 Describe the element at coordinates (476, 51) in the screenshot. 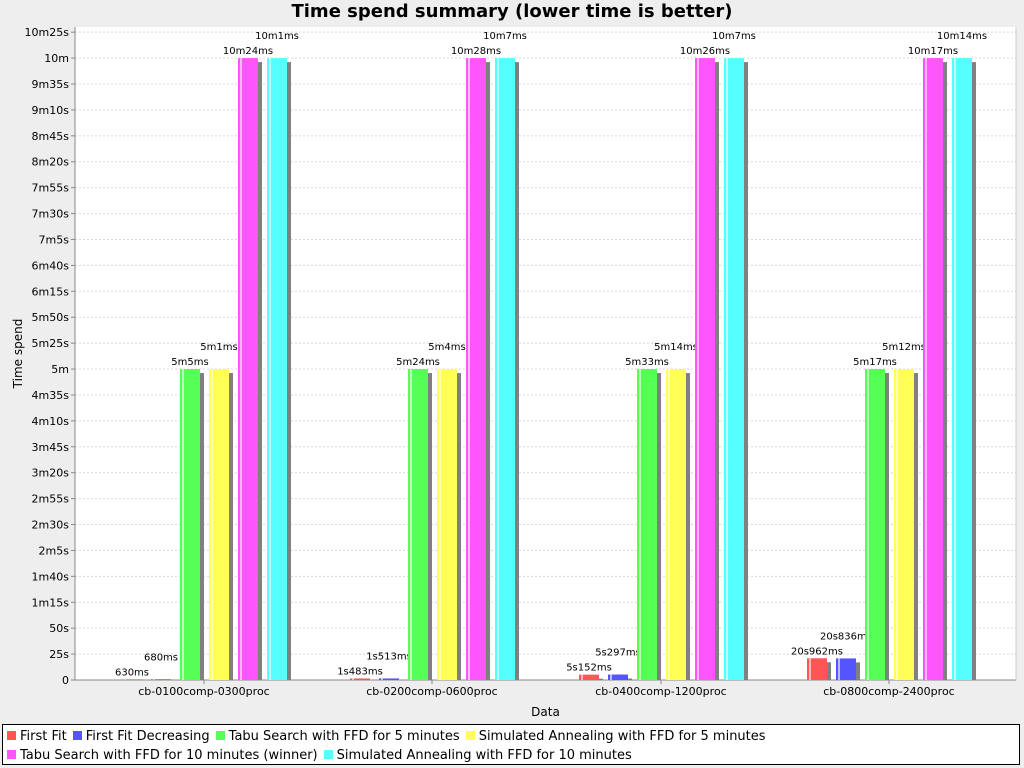

I see `data-label: 10m28ms` at that location.